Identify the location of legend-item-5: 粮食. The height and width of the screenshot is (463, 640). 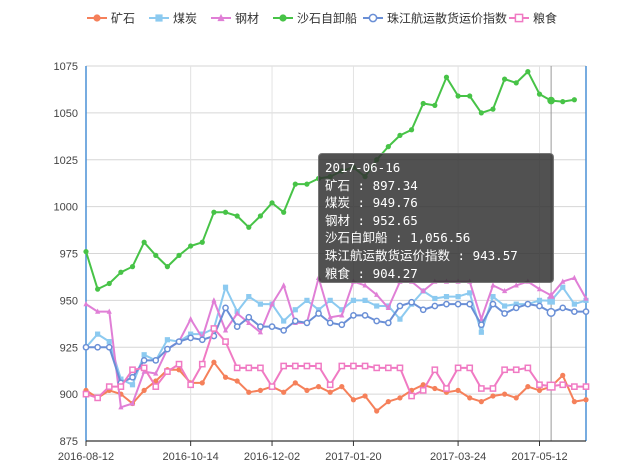
(533, 18).